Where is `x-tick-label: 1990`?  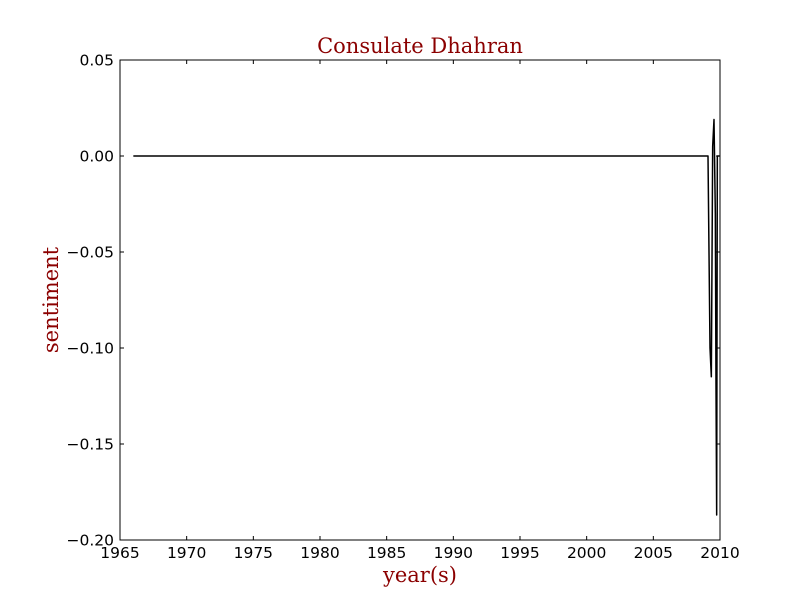
x-tick-label: 1990 is located at coordinates (453, 553).